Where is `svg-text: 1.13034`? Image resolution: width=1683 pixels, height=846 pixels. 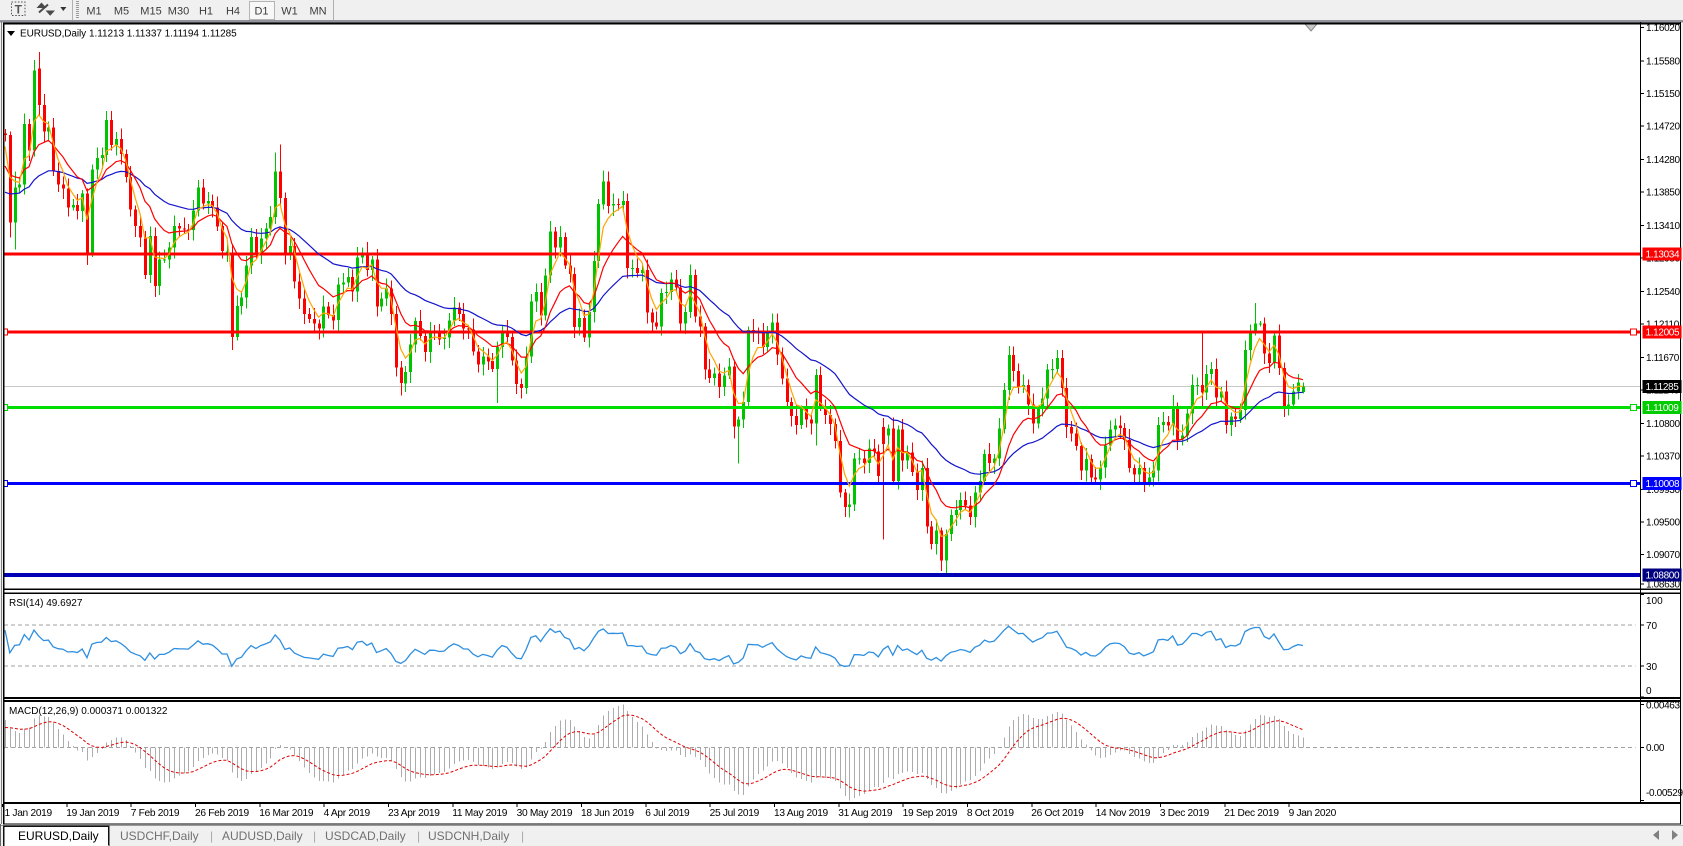
svg-text: 1.13034 is located at coordinates (1663, 255).